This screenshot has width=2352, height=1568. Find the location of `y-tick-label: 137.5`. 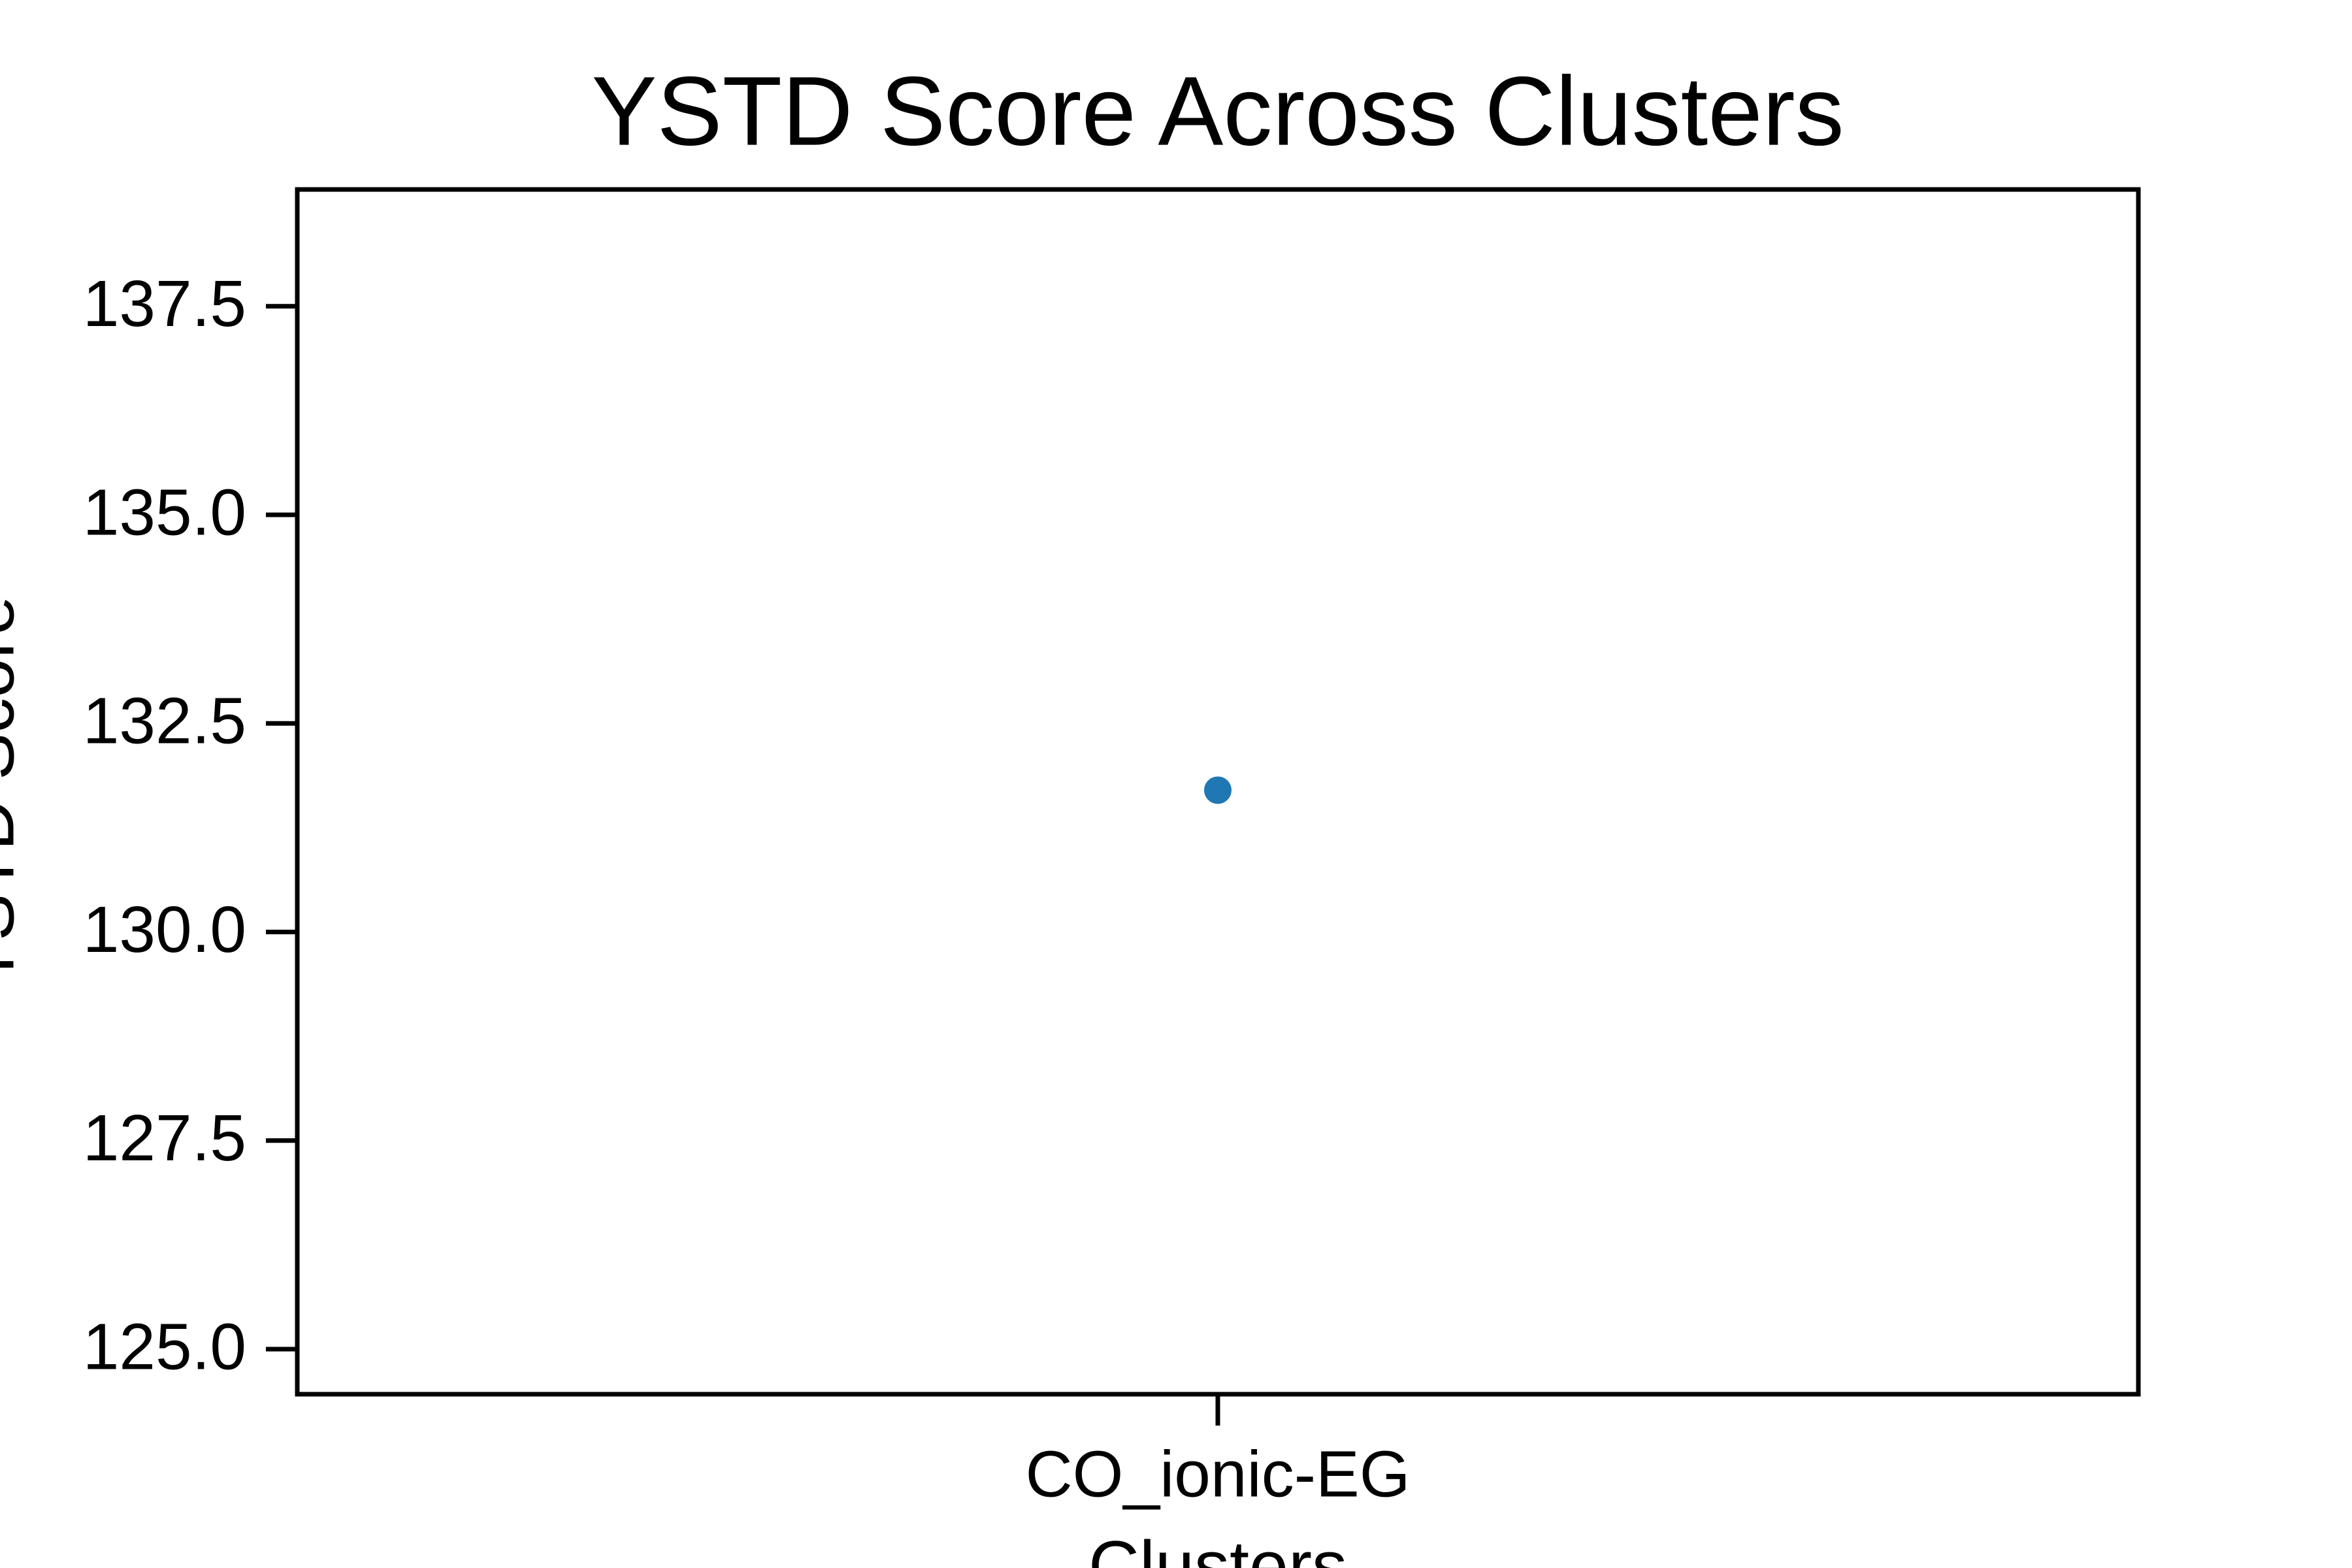

y-tick-label: 137.5 is located at coordinates (164, 303).